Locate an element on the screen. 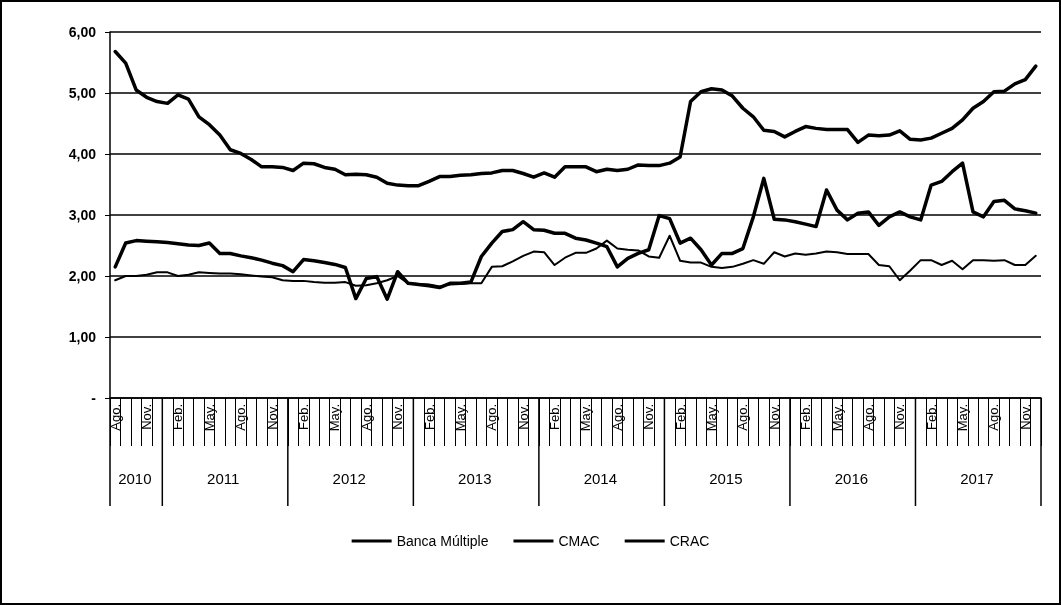  y-tick-label: 1,00 is located at coordinates (82, 337).